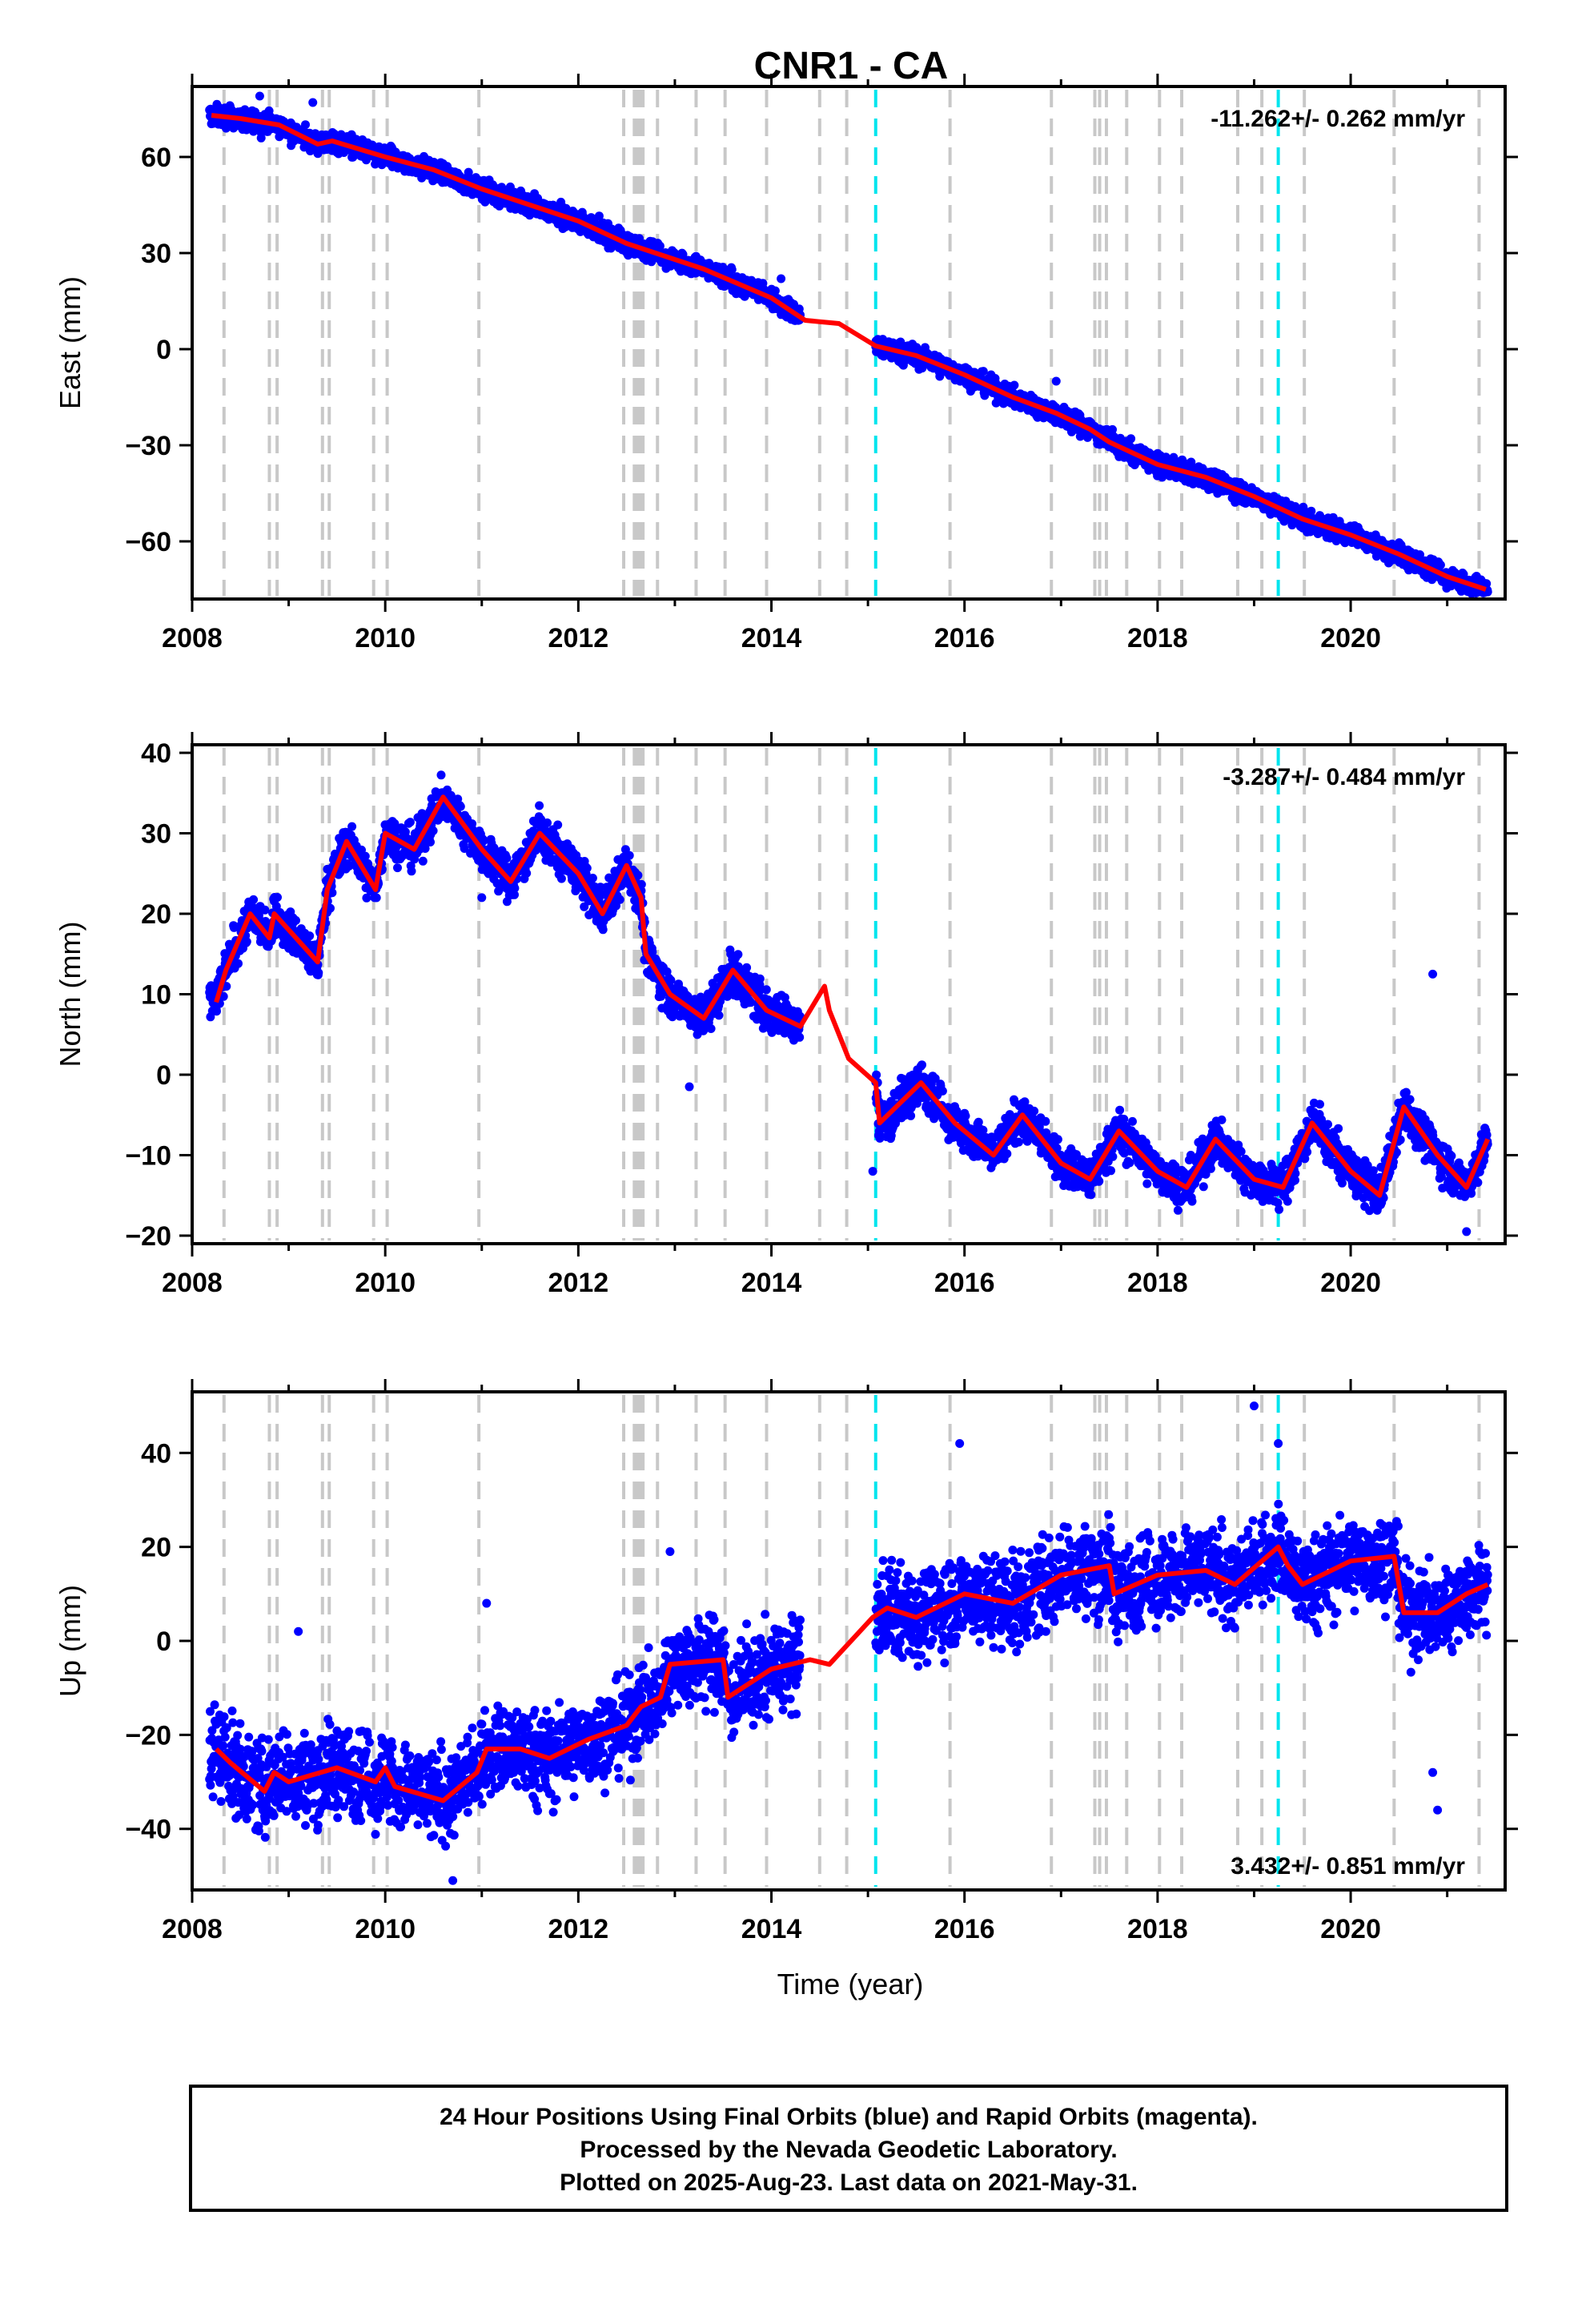 The width and height of the screenshot is (1582, 2324). Describe the element at coordinates (192, 638) in the screenshot. I see `x-tick-label: 2008` at that location.